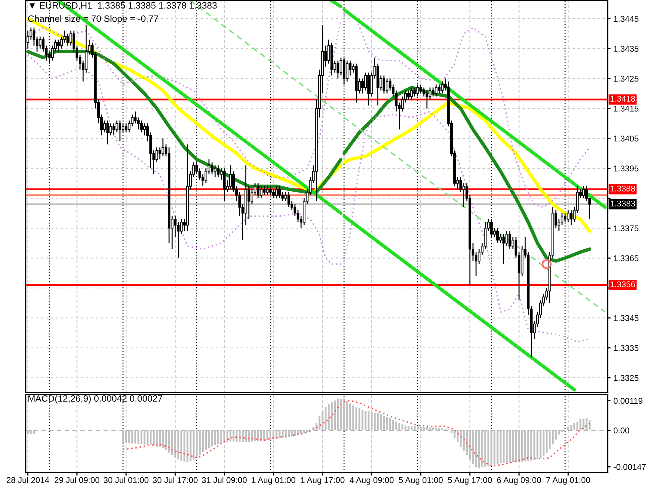 The height and width of the screenshot is (488, 650). What do you see at coordinates (626, 139) in the screenshot?
I see `y-tick-label: 1.3405` at bounding box center [626, 139].